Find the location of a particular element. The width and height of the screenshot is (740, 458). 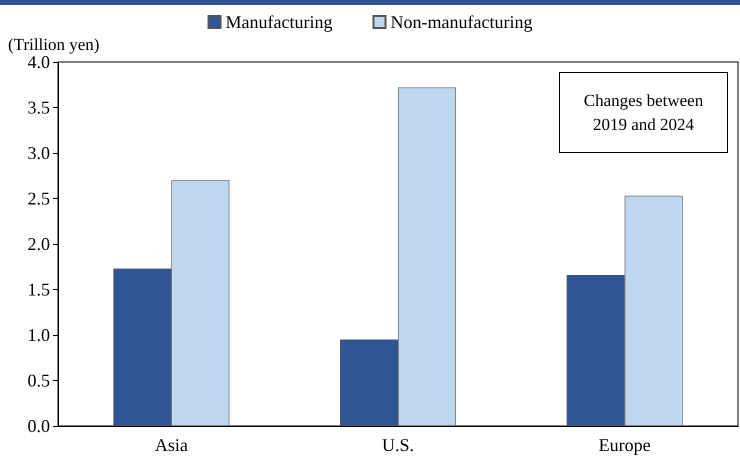

x-tick-label: Europe is located at coordinates (624, 445).